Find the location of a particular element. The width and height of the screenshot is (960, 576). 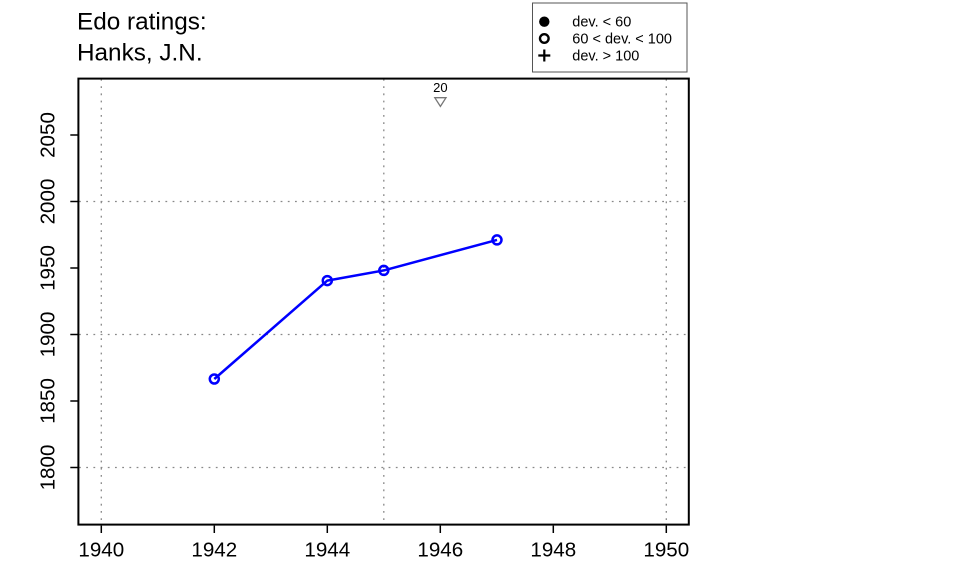

svg-text: Hanks, J.N. is located at coordinates (140, 53).